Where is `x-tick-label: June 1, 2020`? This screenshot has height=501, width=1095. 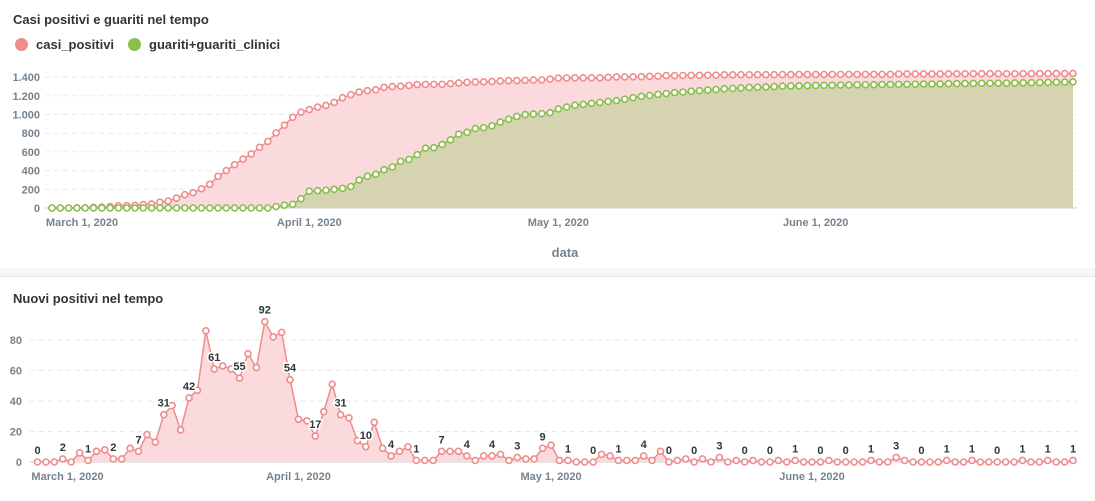
x-tick-label: June 1, 2020 is located at coordinates (811, 477).